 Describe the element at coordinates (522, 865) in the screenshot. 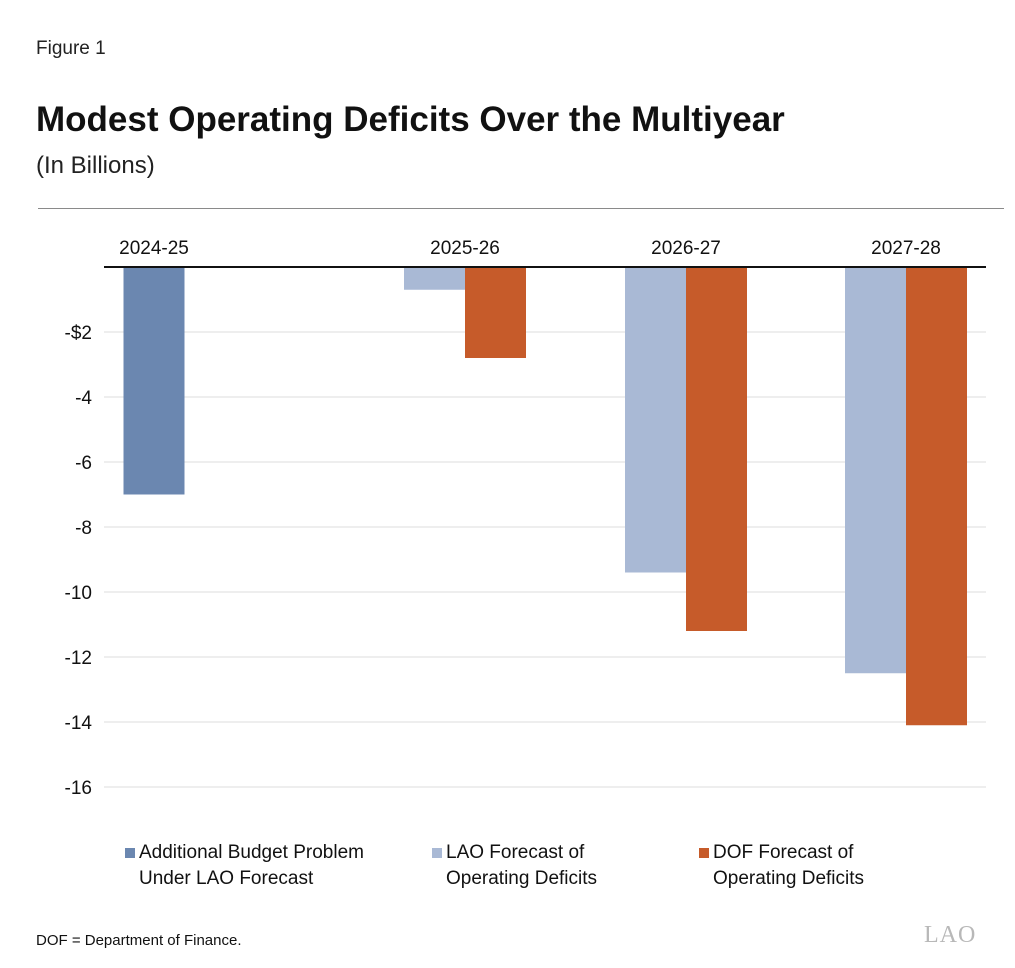

I see `legend-label: LAO Forecast of Operating Deficits` at that location.